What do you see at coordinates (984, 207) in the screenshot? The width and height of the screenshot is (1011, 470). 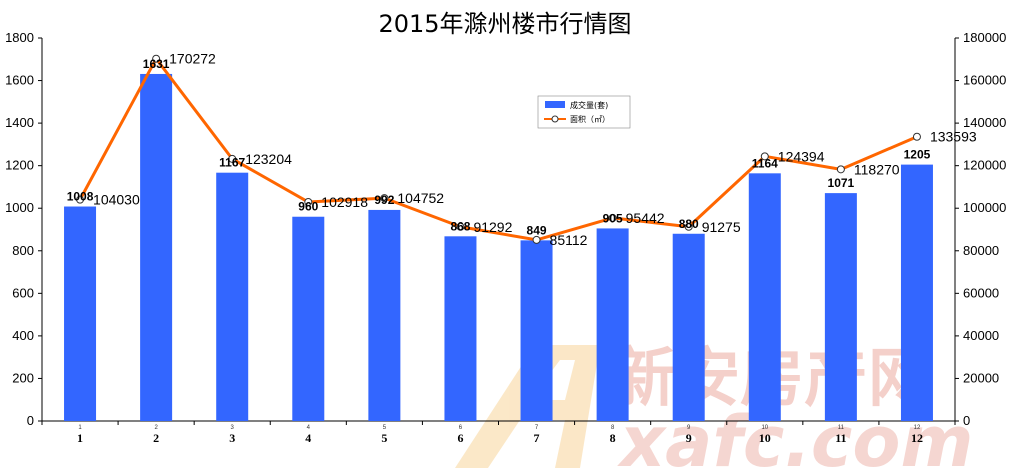 I see `y-right-tick-label: 100000` at bounding box center [984, 207].